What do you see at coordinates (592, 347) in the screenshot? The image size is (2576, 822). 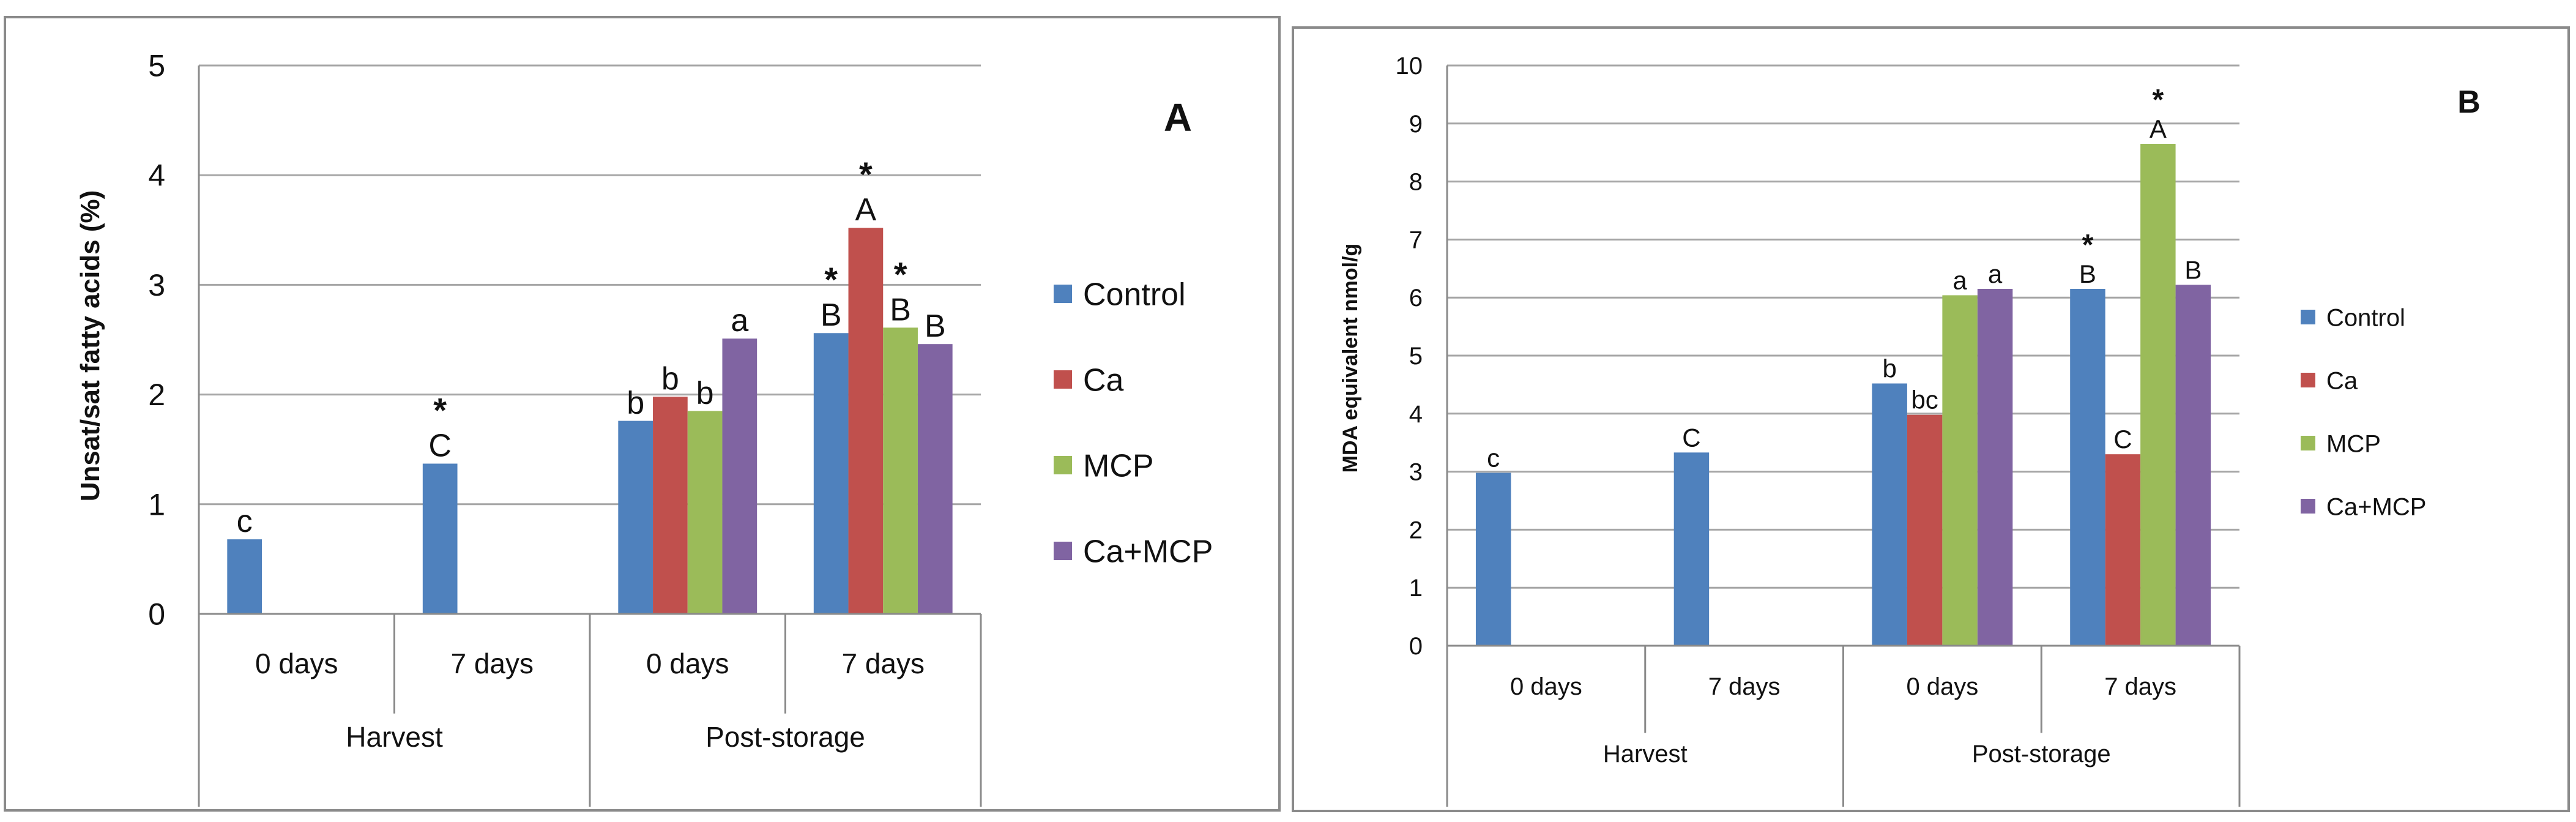 I see `panel-a-annotations: cC* bB*bA*bB*a B` at bounding box center [592, 347].